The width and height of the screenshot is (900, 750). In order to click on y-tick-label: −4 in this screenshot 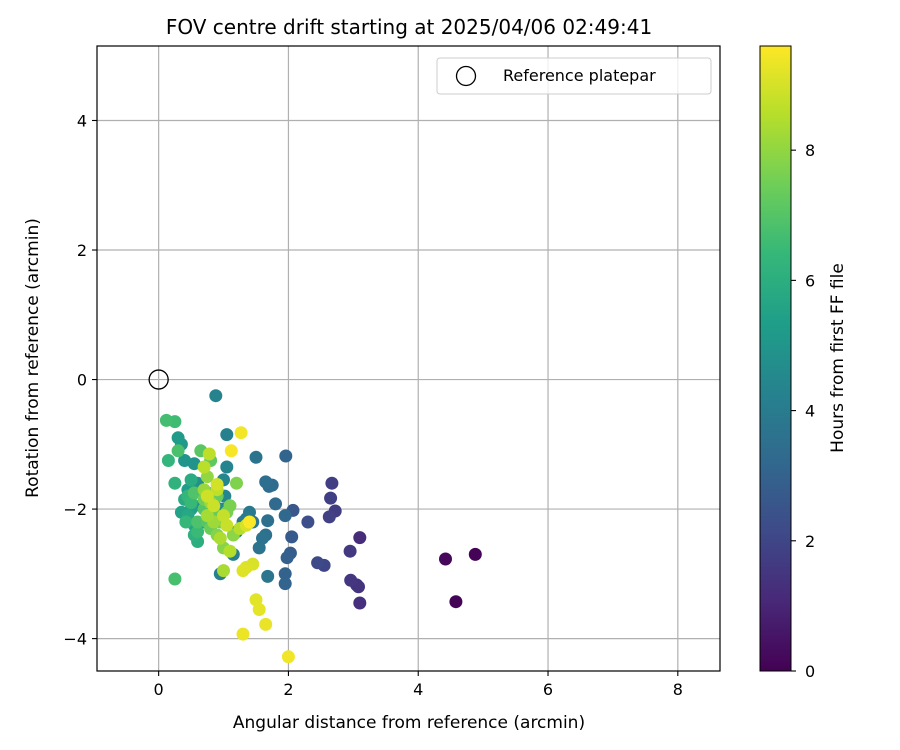, I will do `click(75, 639)`.